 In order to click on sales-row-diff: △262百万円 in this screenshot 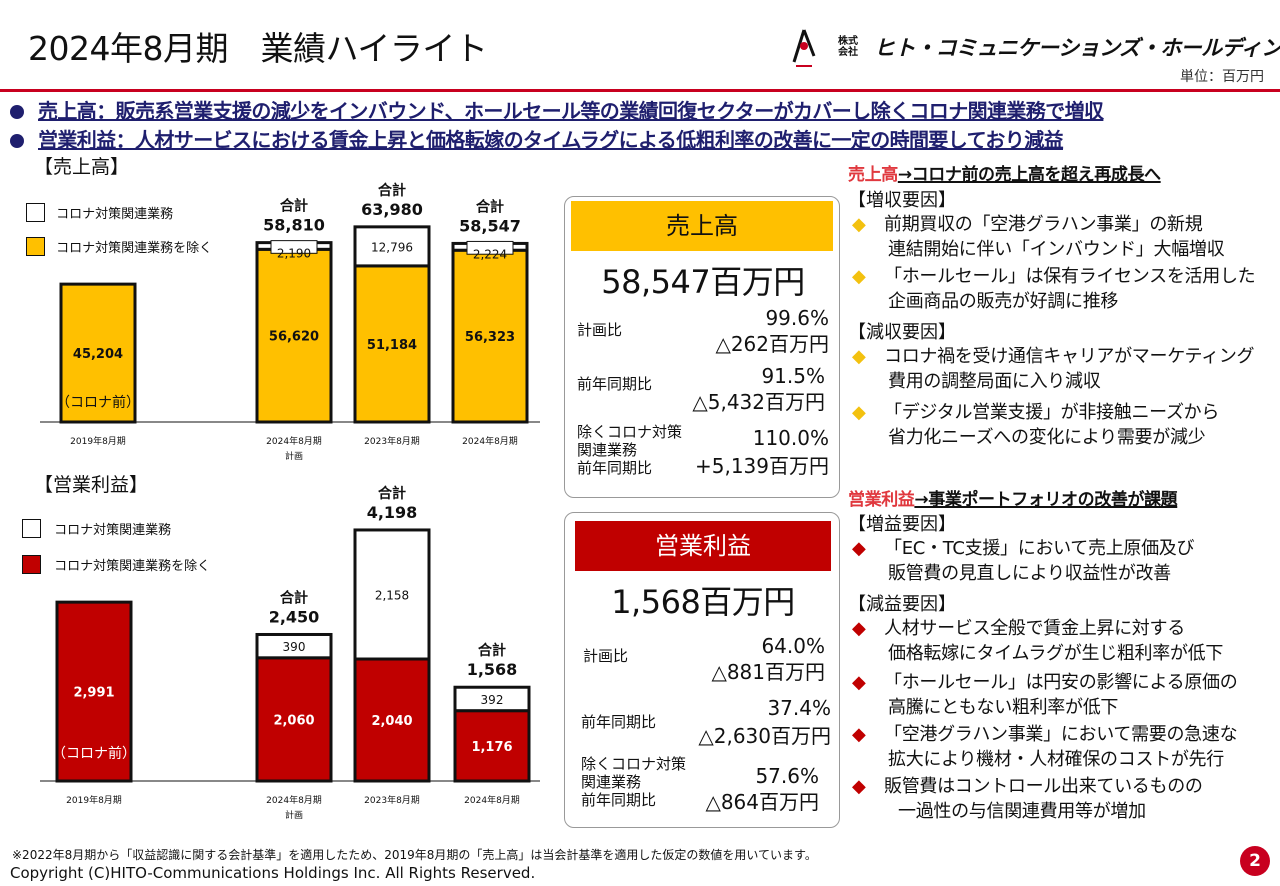, I will do `click(772, 344)`.